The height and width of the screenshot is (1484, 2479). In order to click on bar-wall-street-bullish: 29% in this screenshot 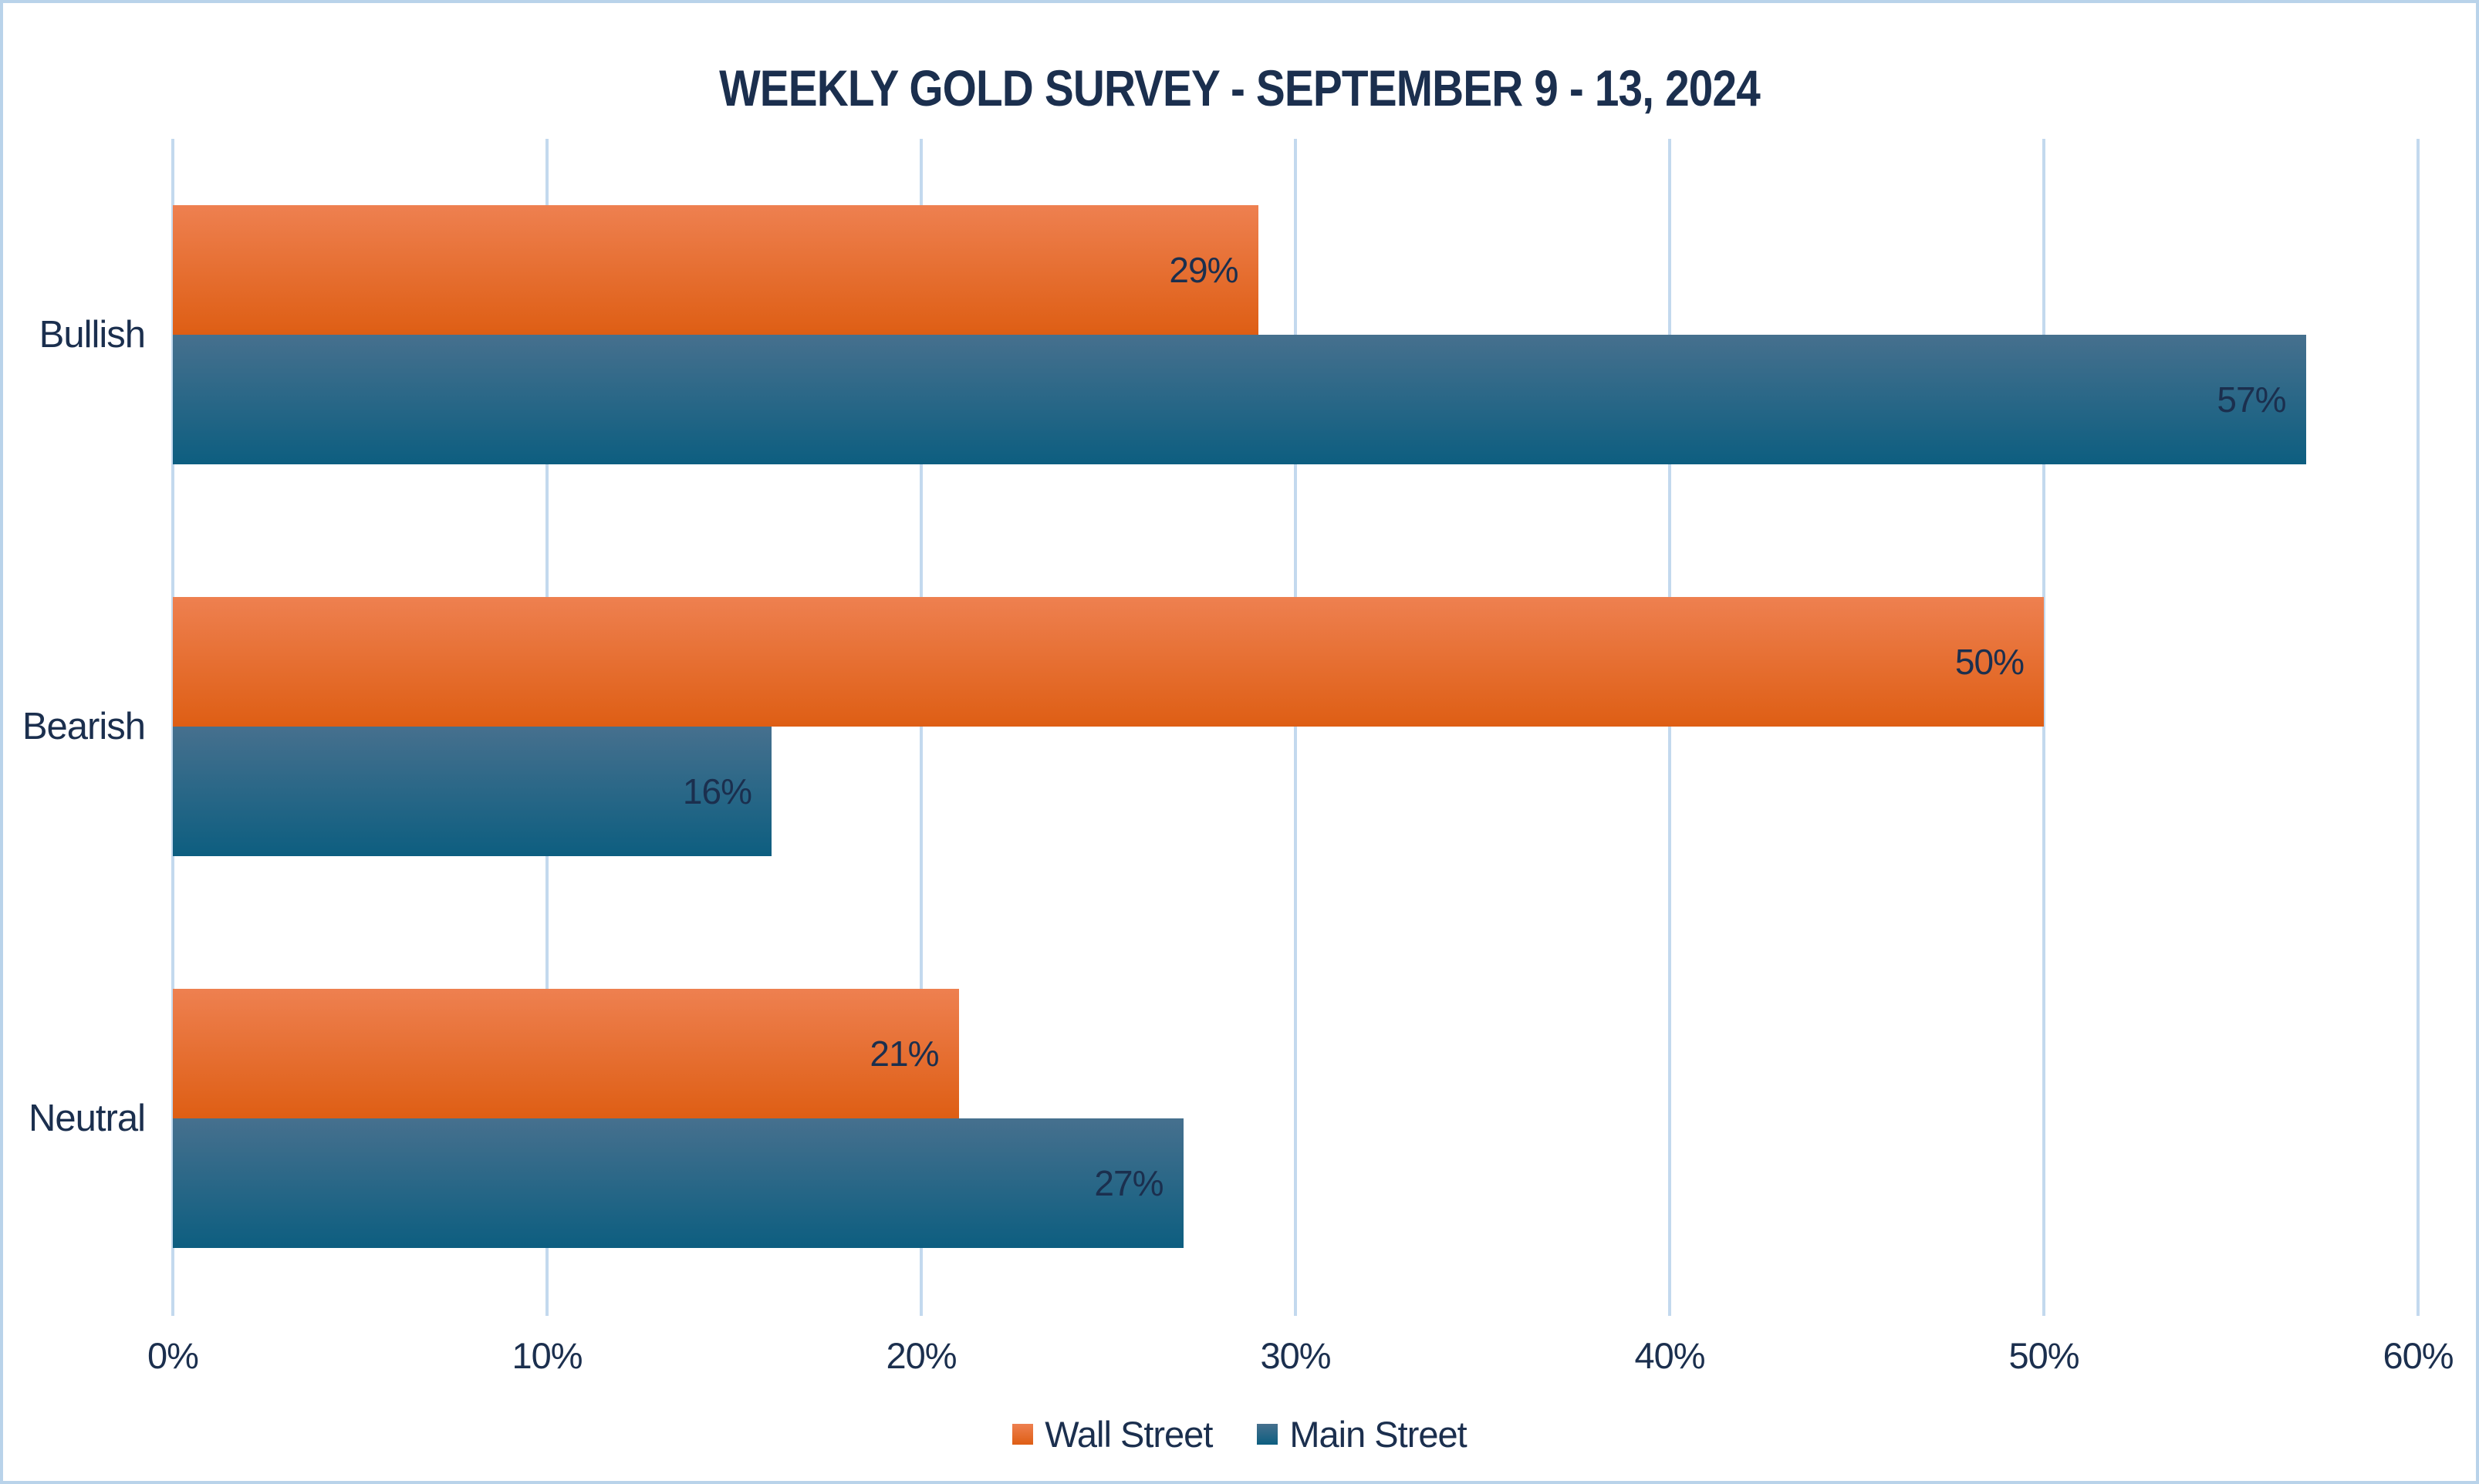, I will do `click(715, 270)`.